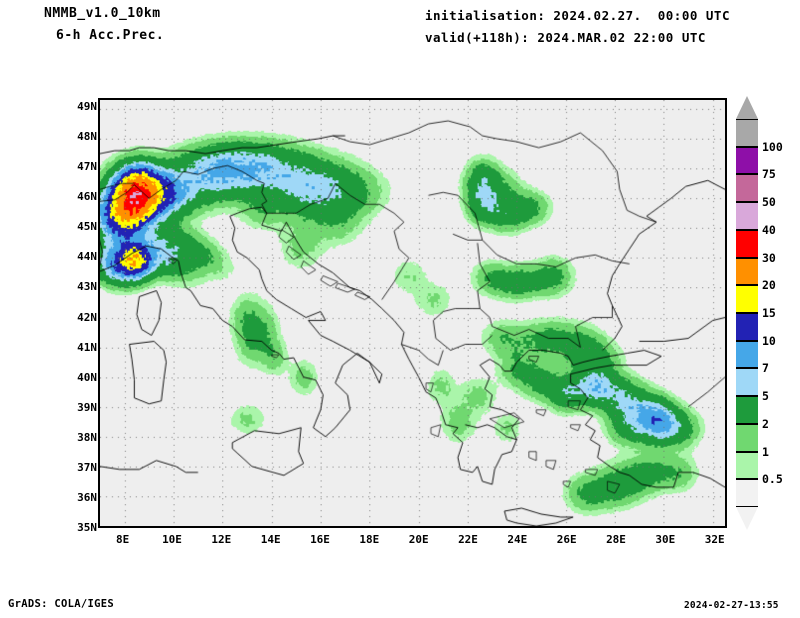 The height and width of the screenshot is (618, 800). I want to click on lon-tick-label: 16E, so click(320, 539).